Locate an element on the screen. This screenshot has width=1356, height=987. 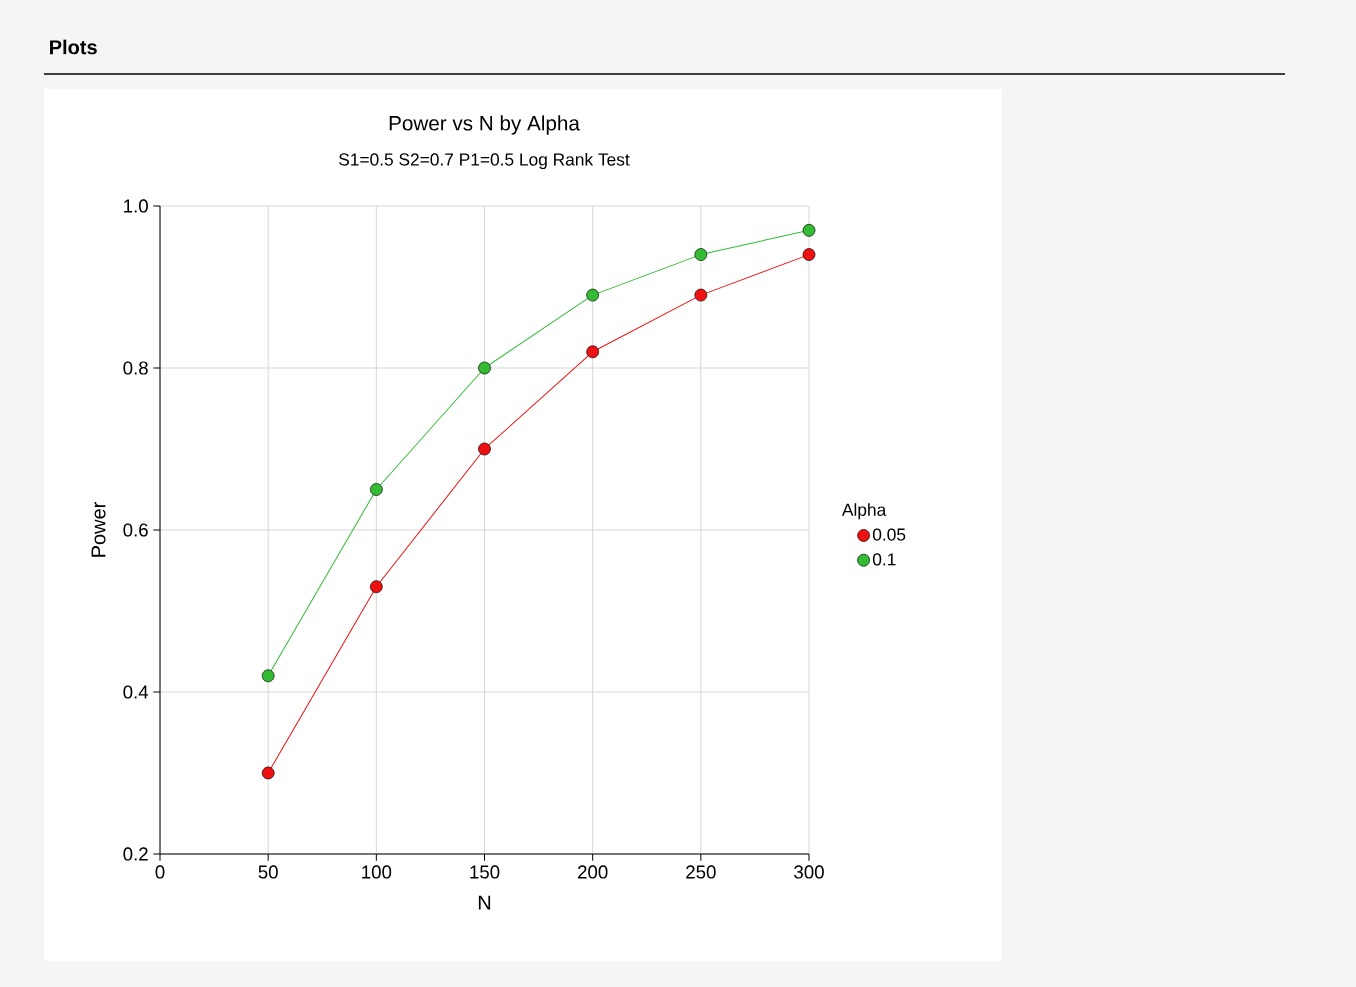
legend-label: 0.05 is located at coordinates (889, 534).